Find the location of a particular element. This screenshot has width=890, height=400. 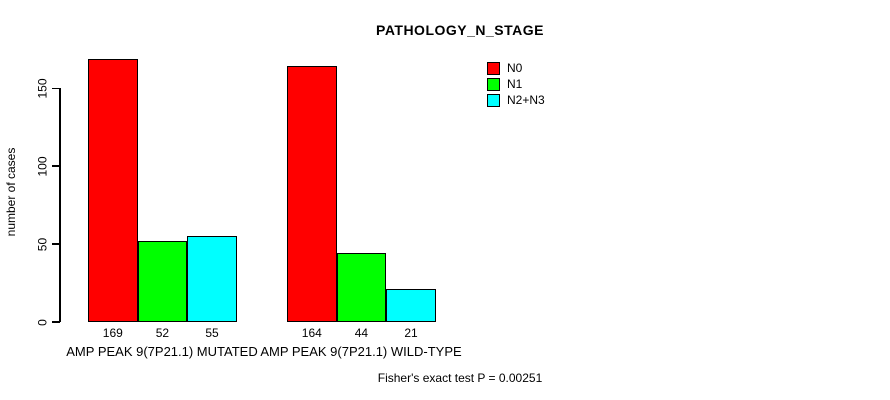

bar-n0-wild-type is located at coordinates (312, 194).